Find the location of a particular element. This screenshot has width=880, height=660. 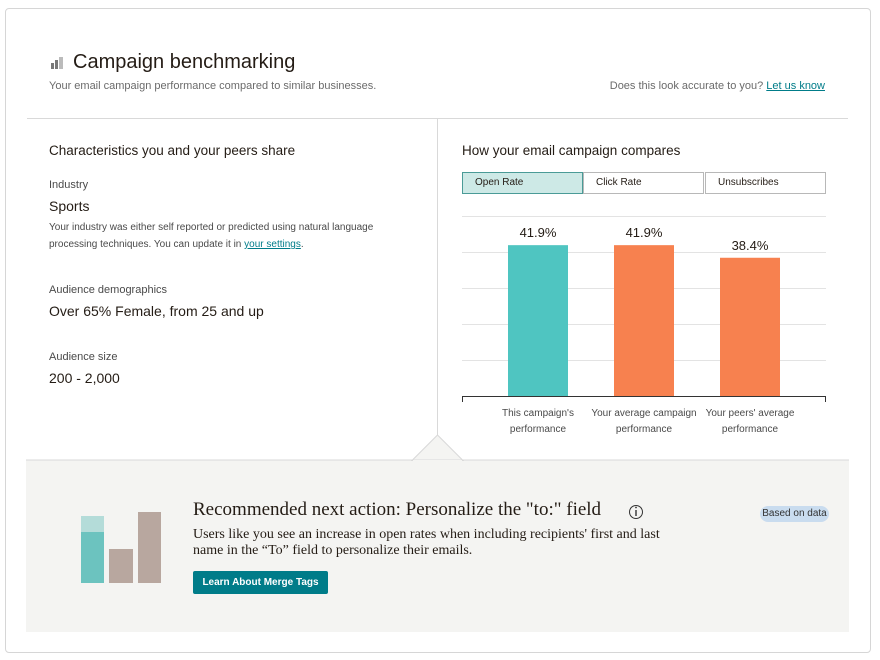

field-value: Sports is located at coordinates (69, 206).